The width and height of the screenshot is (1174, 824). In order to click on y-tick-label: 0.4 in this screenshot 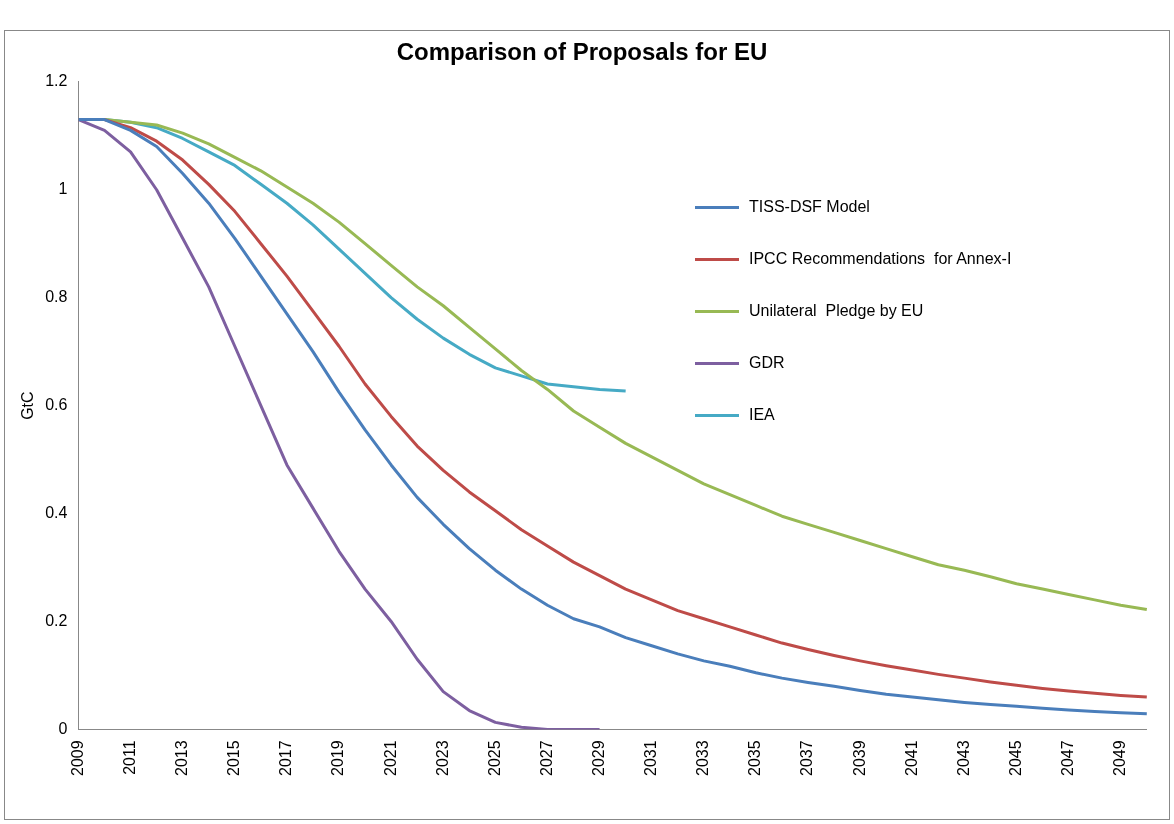, I will do `click(56, 512)`.